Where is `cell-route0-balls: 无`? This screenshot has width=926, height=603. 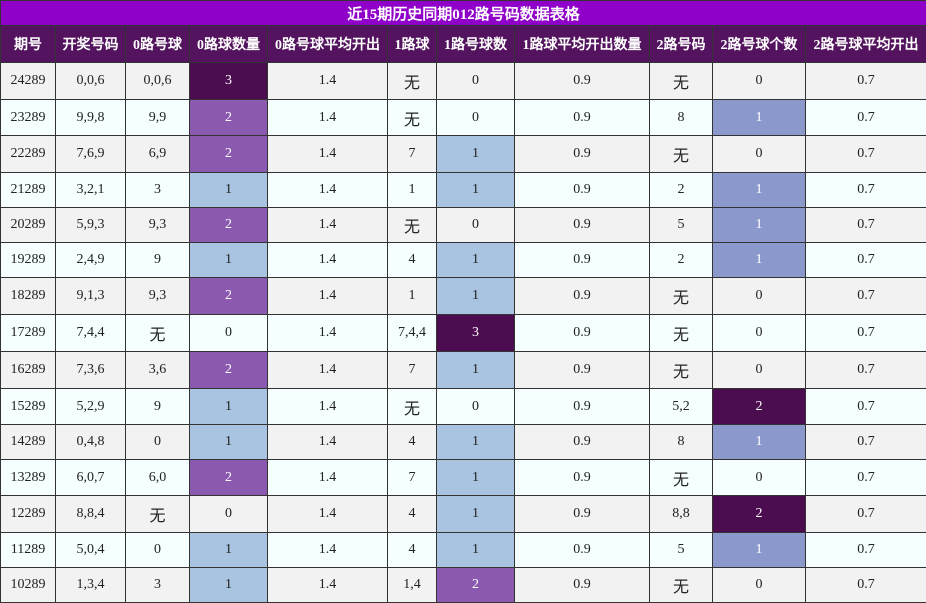
cell-route0-balls: 无 is located at coordinates (158, 514).